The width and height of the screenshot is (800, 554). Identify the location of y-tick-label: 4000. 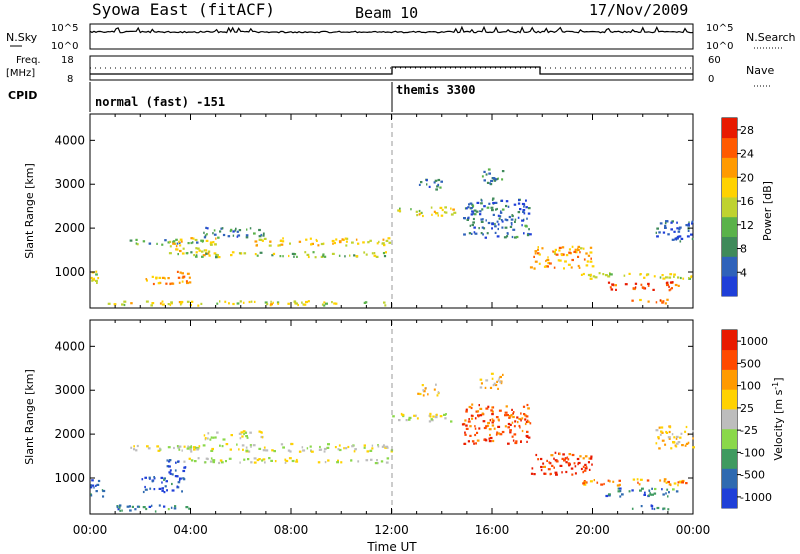
(69, 346).